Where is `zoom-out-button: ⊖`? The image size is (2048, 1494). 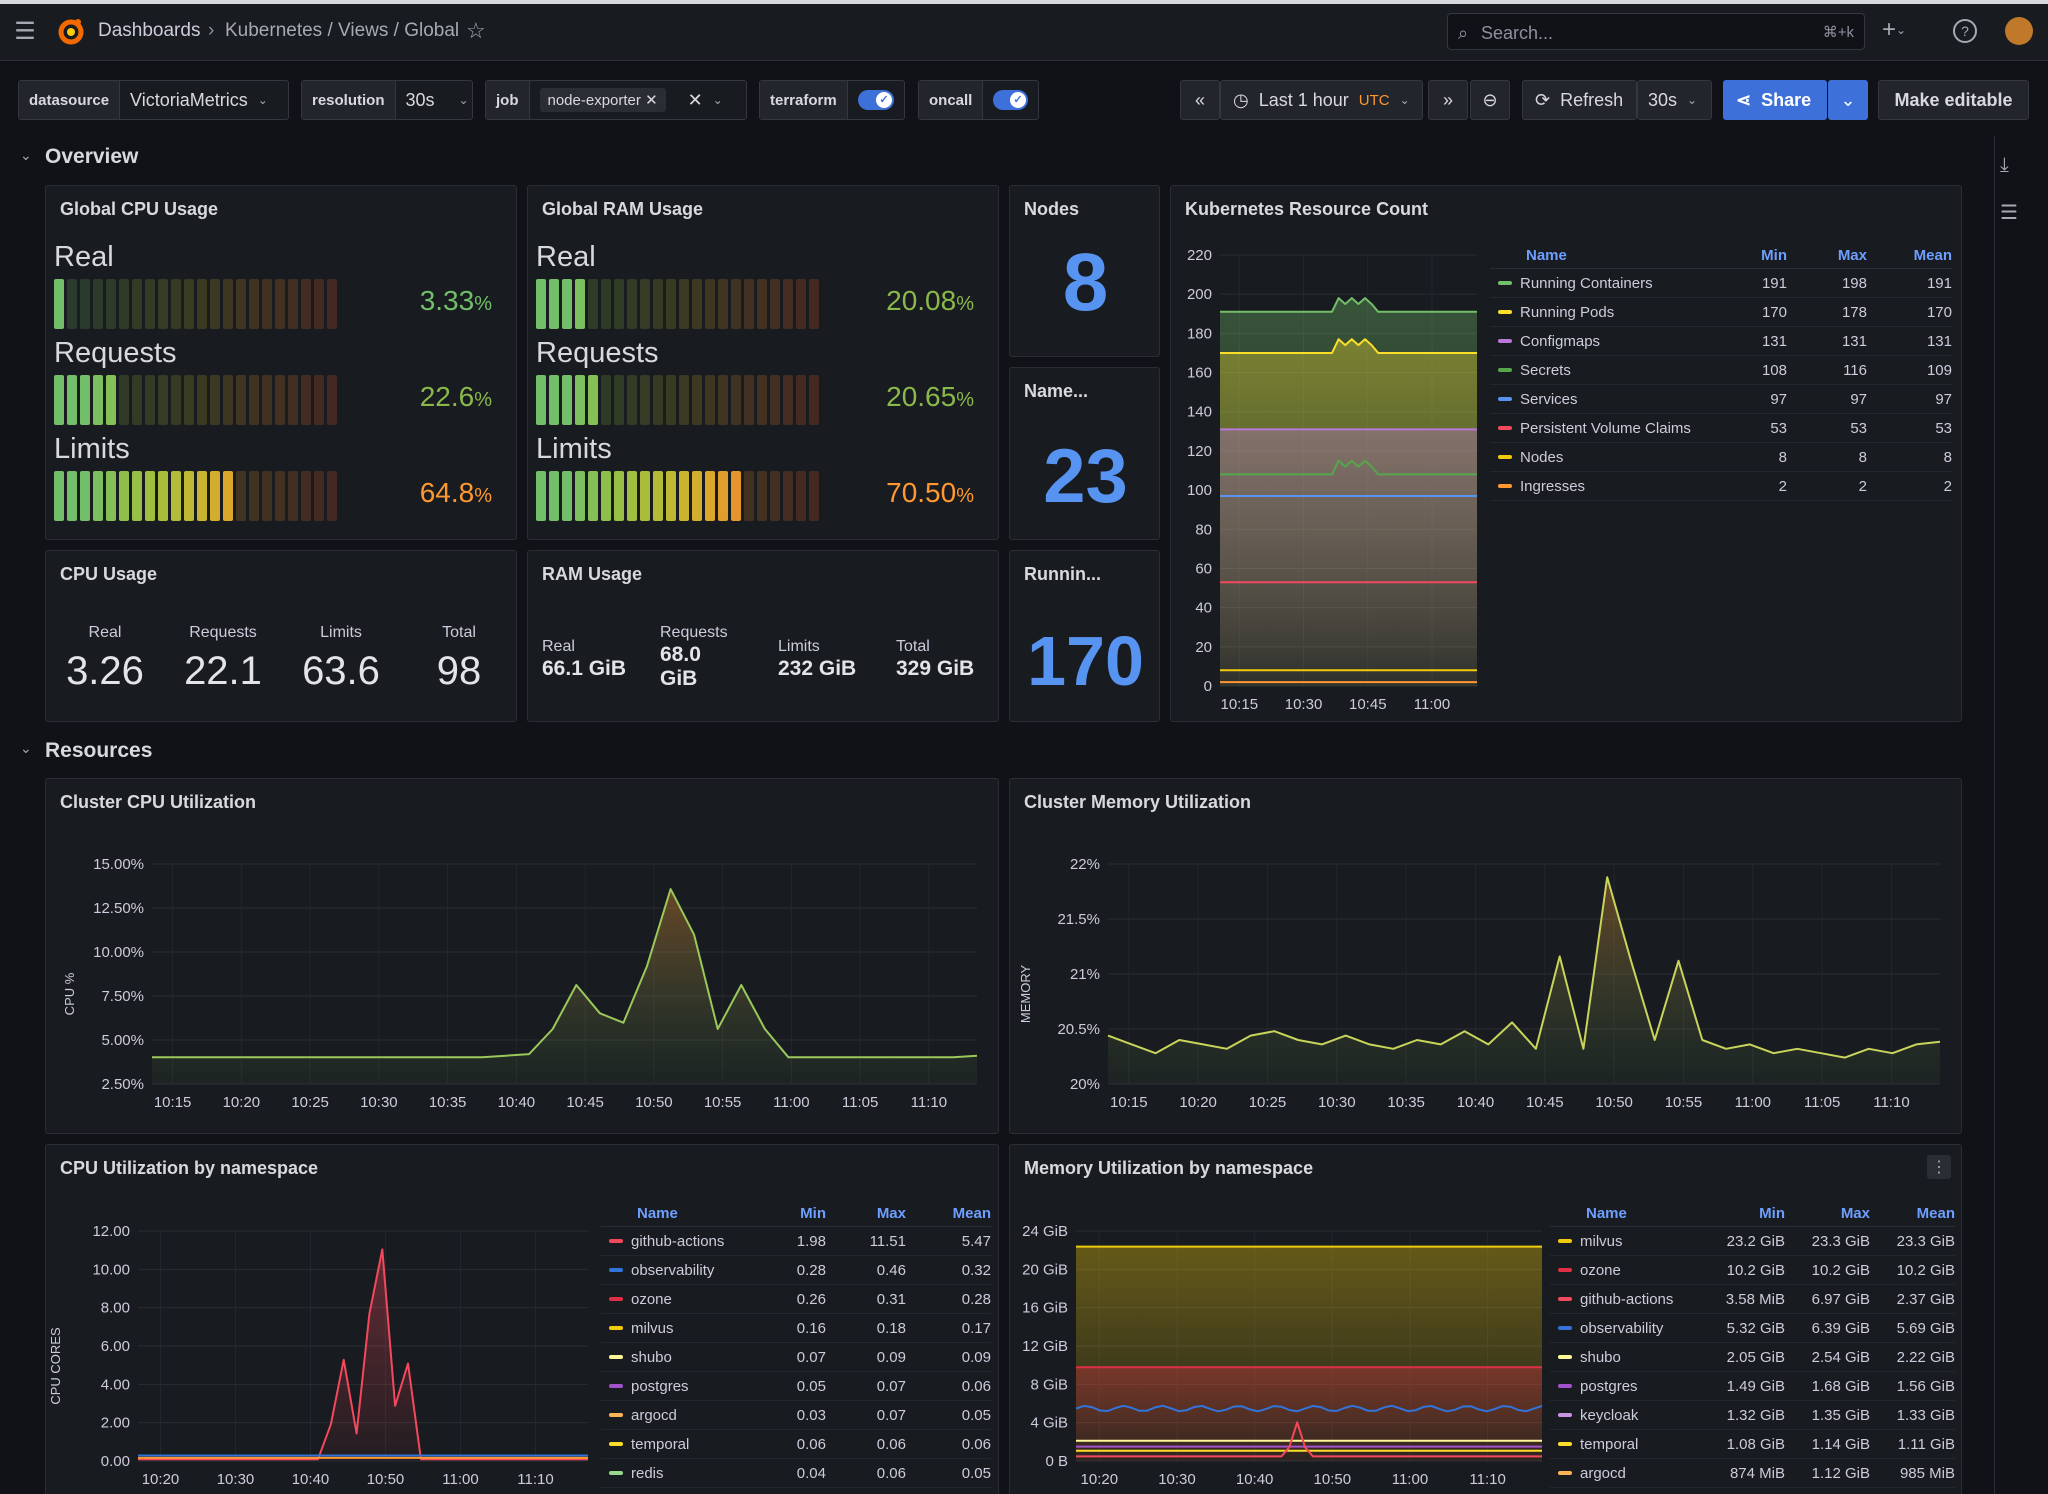 zoom-out-button: ⊖ is located at coordinates (1490, 100).